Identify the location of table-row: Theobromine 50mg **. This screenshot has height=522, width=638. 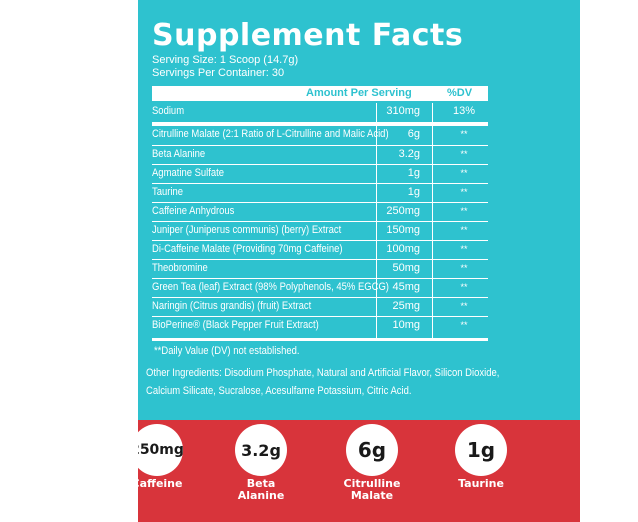
(320, 268).